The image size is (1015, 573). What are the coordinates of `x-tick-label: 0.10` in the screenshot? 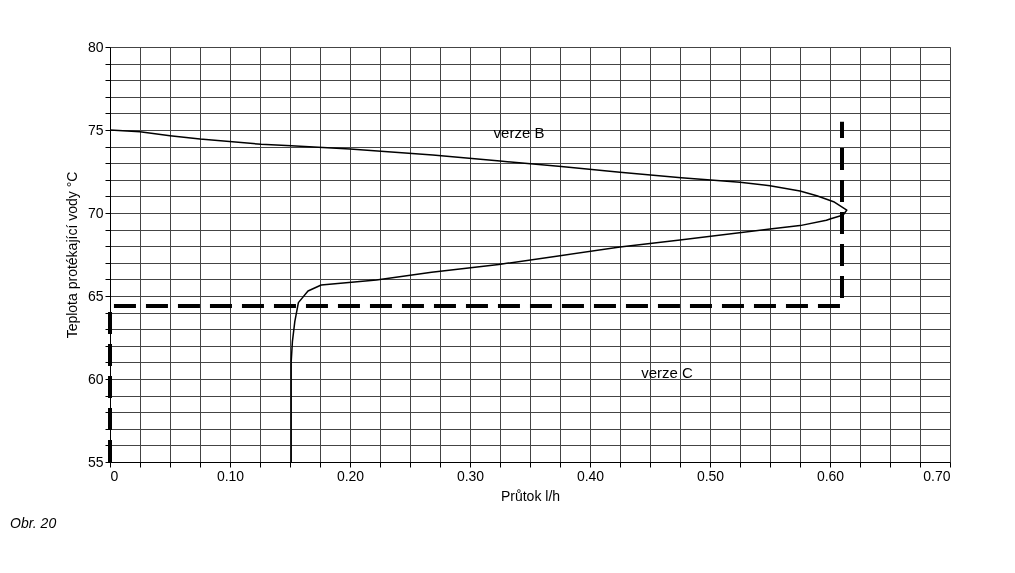 It's located at (230, 475).